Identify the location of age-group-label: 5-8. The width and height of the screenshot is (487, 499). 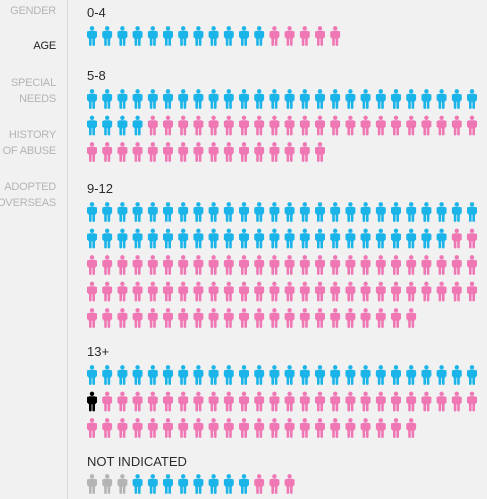
(96, 75).